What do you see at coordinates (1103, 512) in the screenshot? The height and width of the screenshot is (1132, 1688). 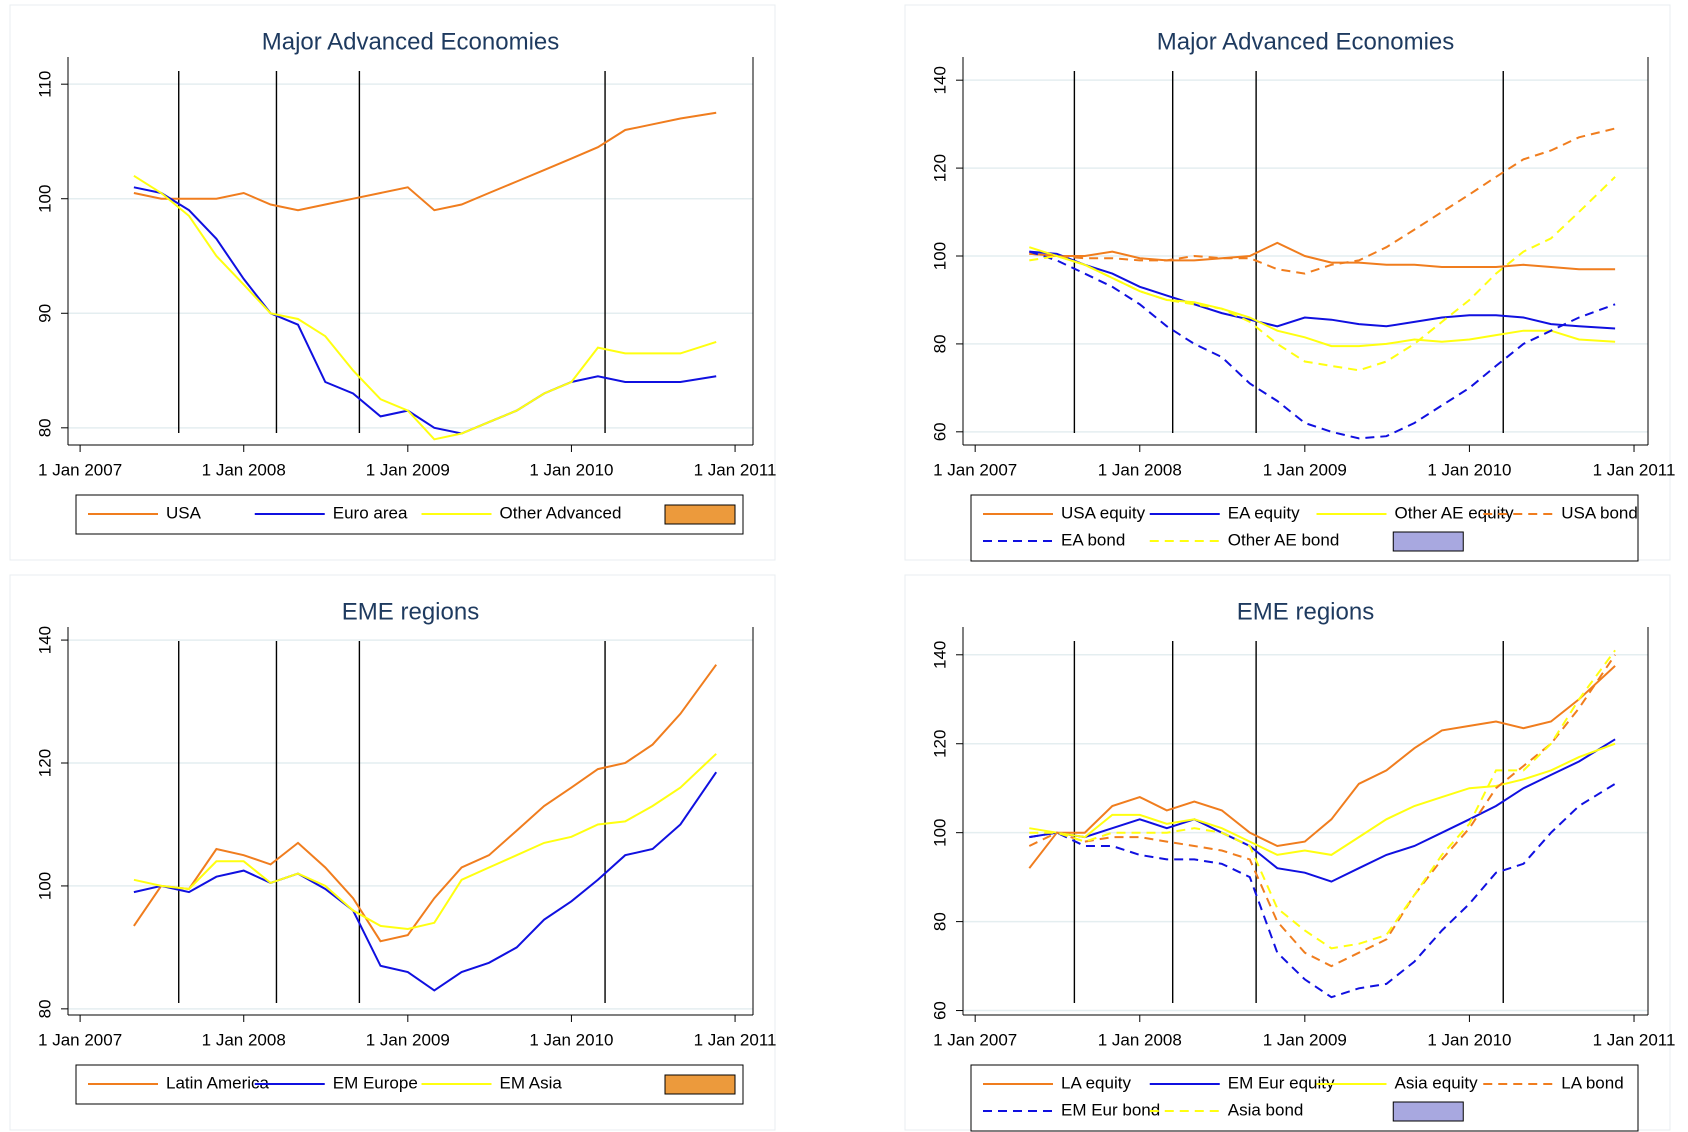 I see `legend-label: USA equity` at bounding box center [1103, 512].